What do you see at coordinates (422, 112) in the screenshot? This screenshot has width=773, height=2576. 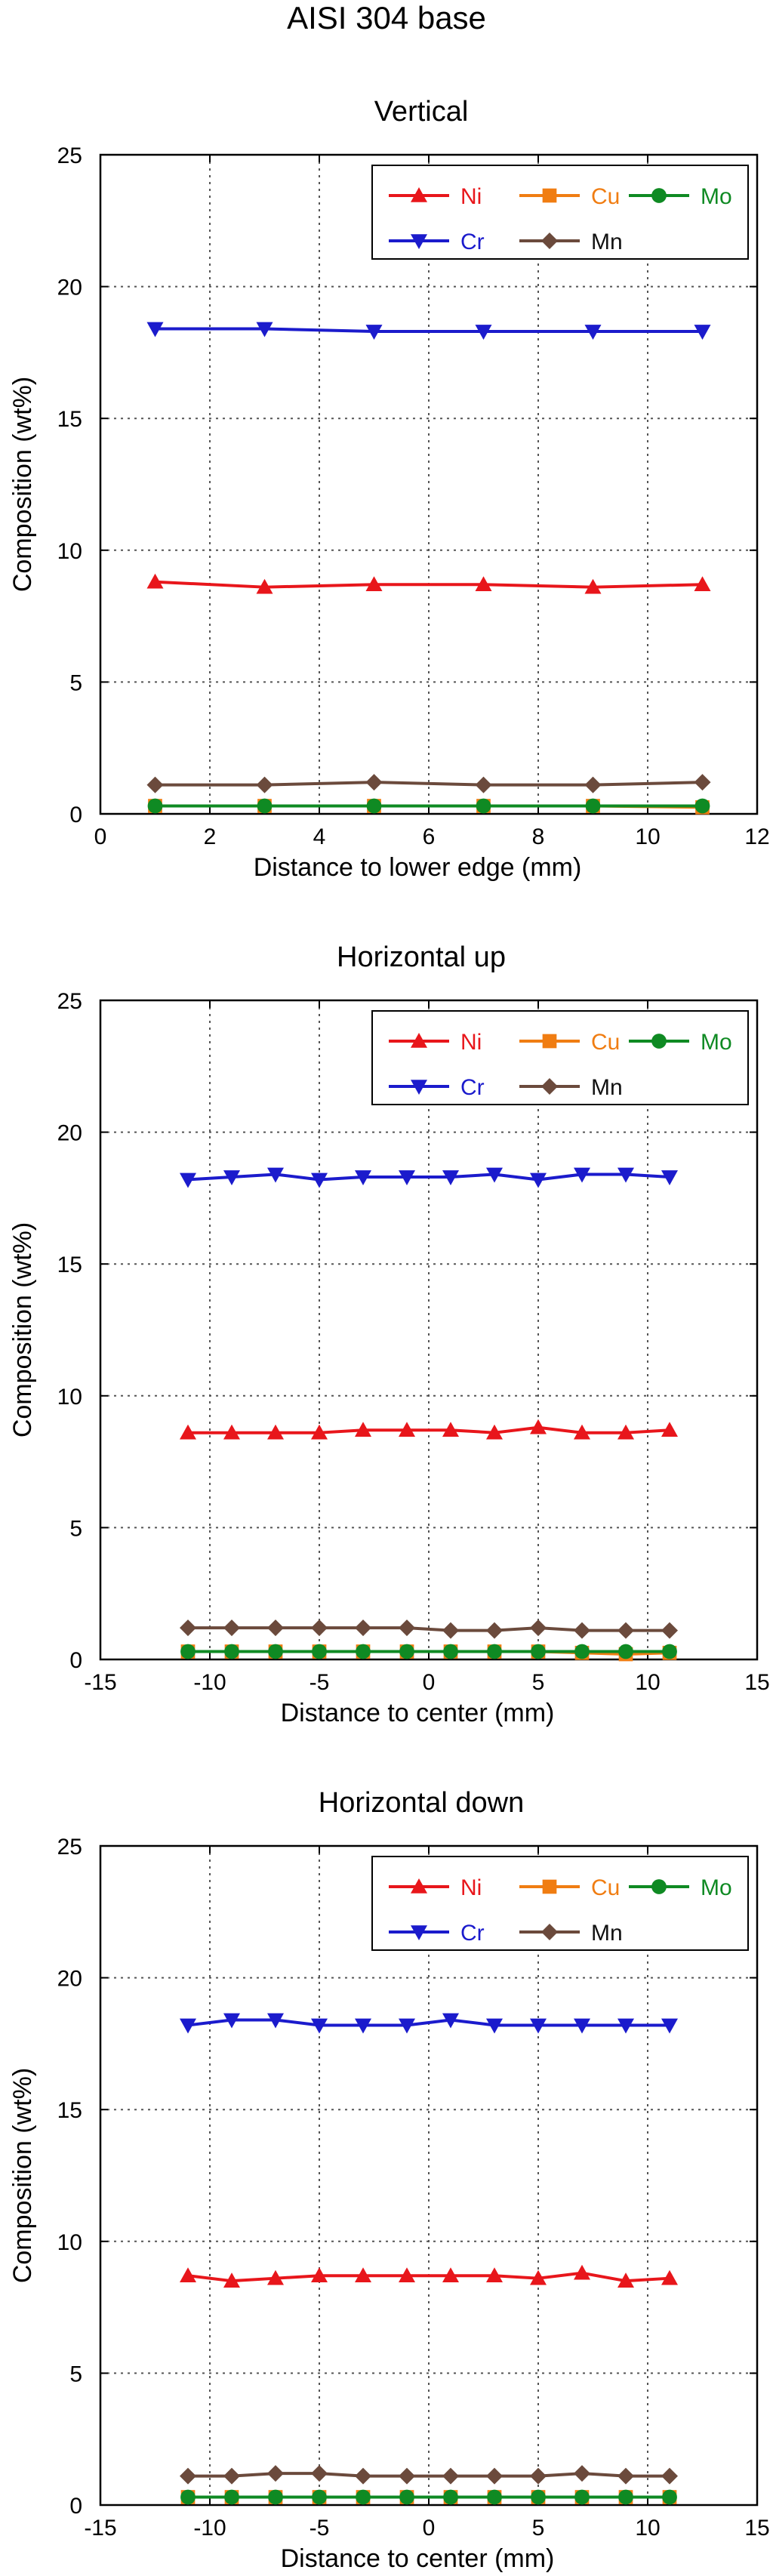 I see `chart-title: Vertical` at bounding box center [422, 112].